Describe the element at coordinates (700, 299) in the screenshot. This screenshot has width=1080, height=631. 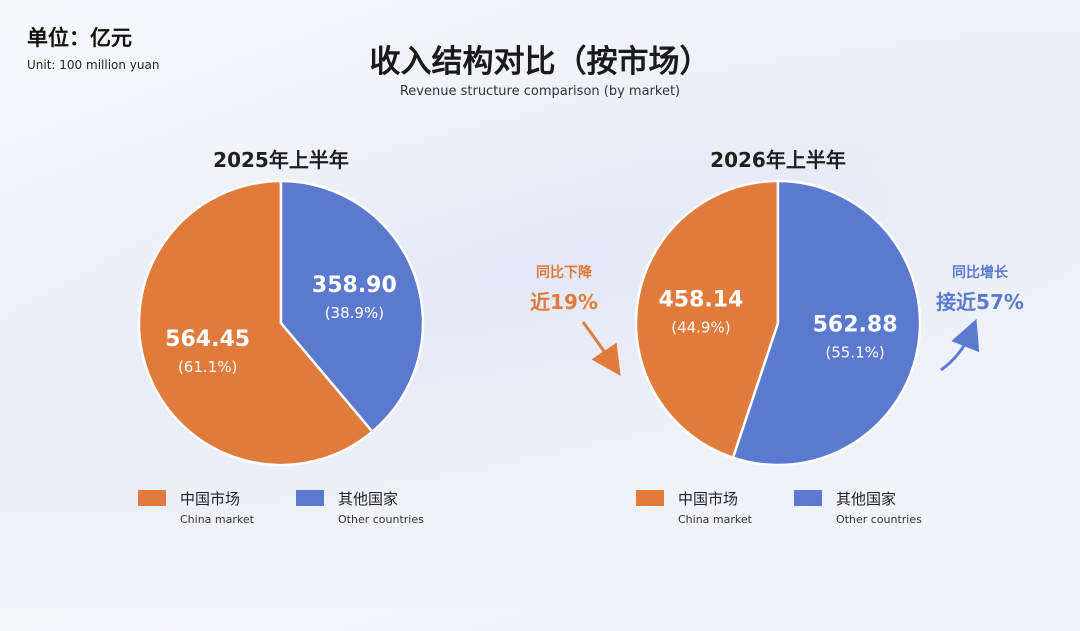
I see `data-label-value: 458.14` at that location.